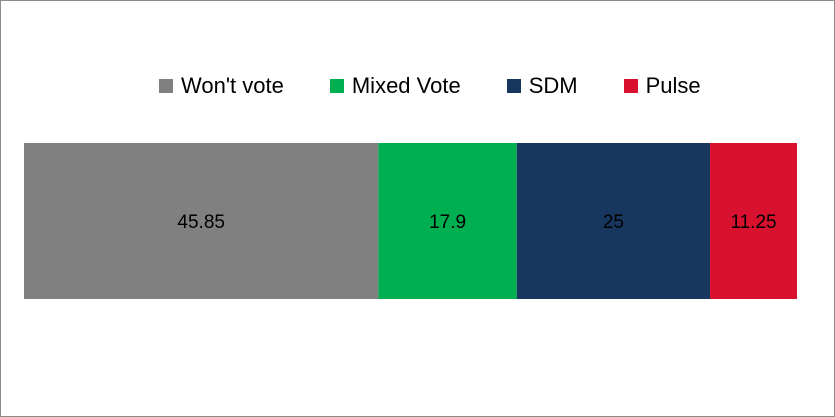 Image resolution: width=835 pixels, height=417 pixels. What do you see at coordinates (673, 85) in the screenshot?
I see `legend-label-pulse: Pulse` at bounding box center [673, 85].